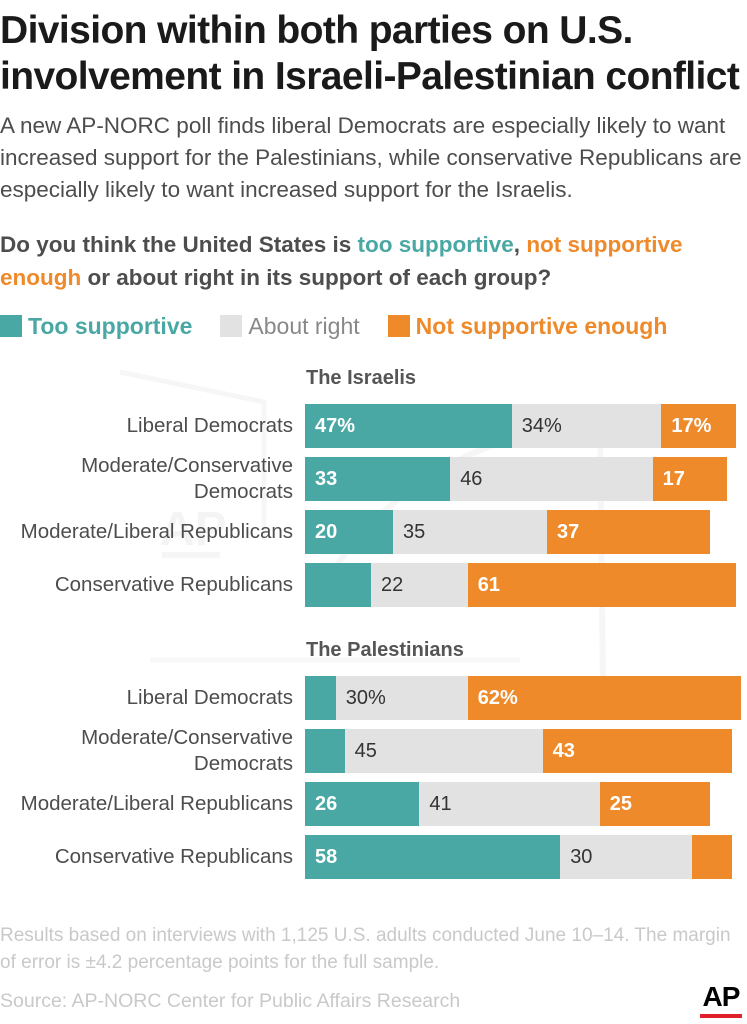 The width and height of the screenshot is (747, 1024). I want to click on ap-logo: AP, so click(721, 1002).